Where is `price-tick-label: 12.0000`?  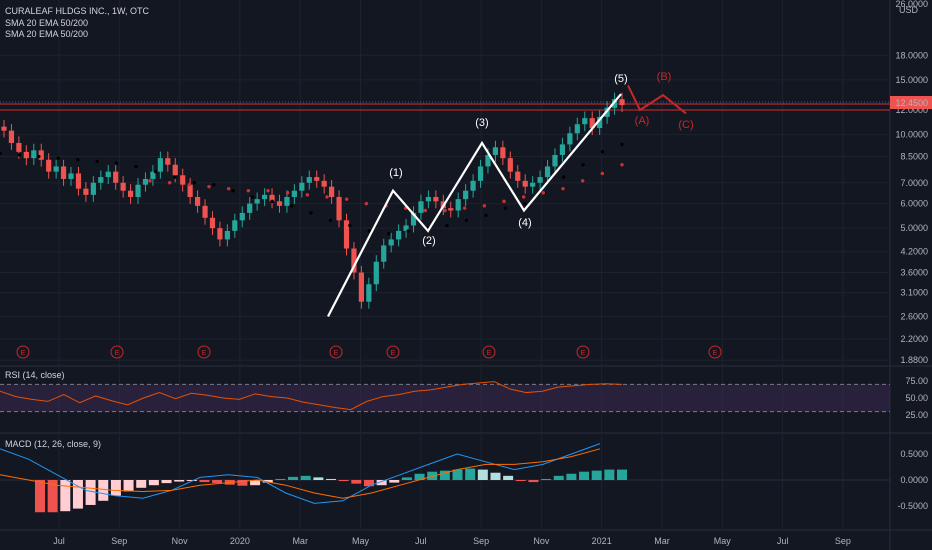
price-tick-label: 12.0000 is located at coordinates (911, 110).